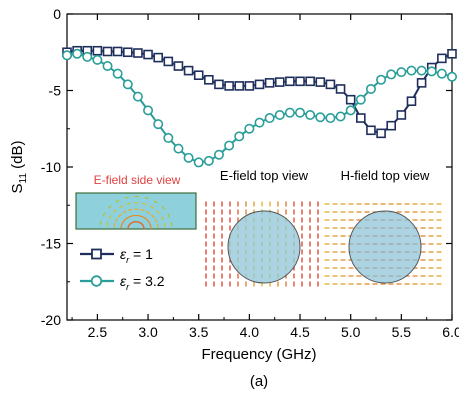  Describe the element at coordinates (199, 332) in the screenshot. I see `x-tick-label: 3.5` at that location.